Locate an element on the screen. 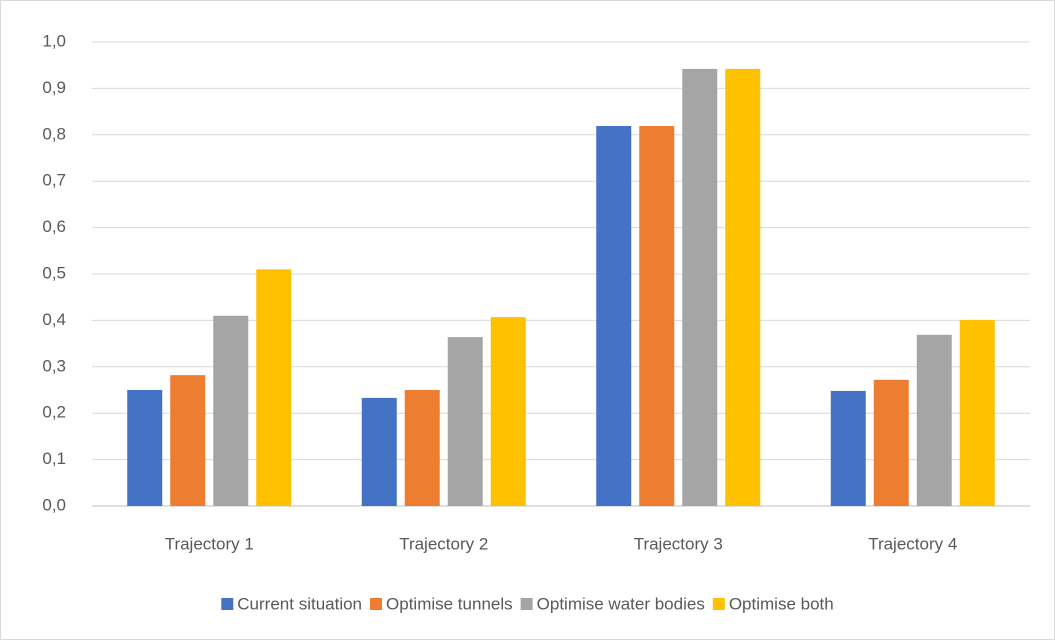  x-tick-label: Trajectory 4 is located at coordinates (912, 543).